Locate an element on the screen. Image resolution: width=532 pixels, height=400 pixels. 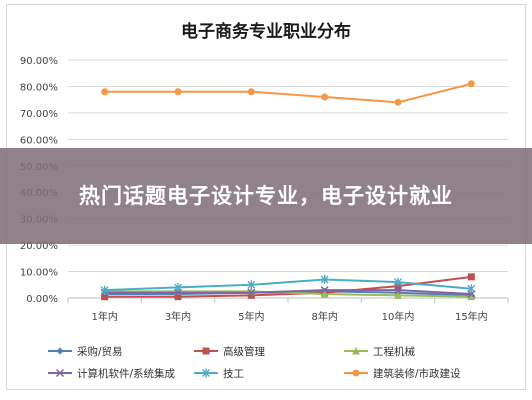
headline-text: 热门话题电子设计专业，电子设计就业 is located at coordinates (266, 196).